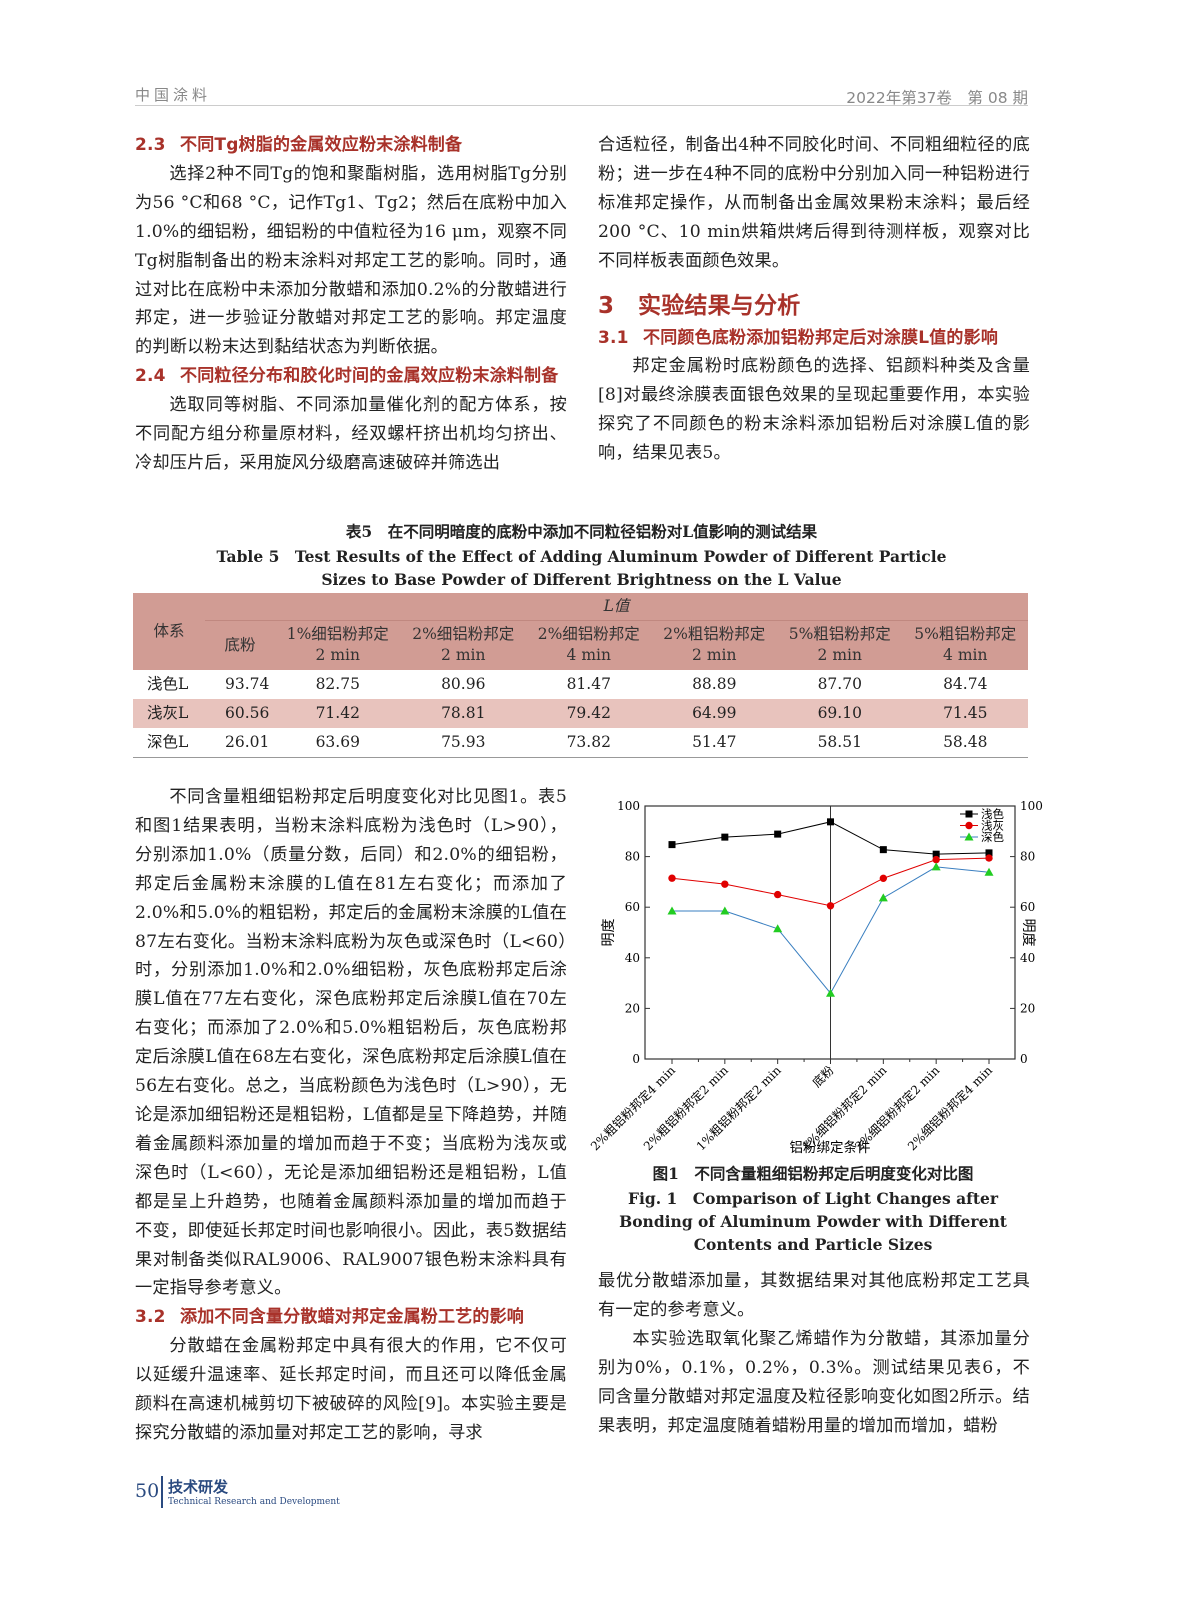  What do you see at coordinates (609, 933) in the screenshot?
I see `y-axis-label-left: 明度` at bounding box center [609, 933].